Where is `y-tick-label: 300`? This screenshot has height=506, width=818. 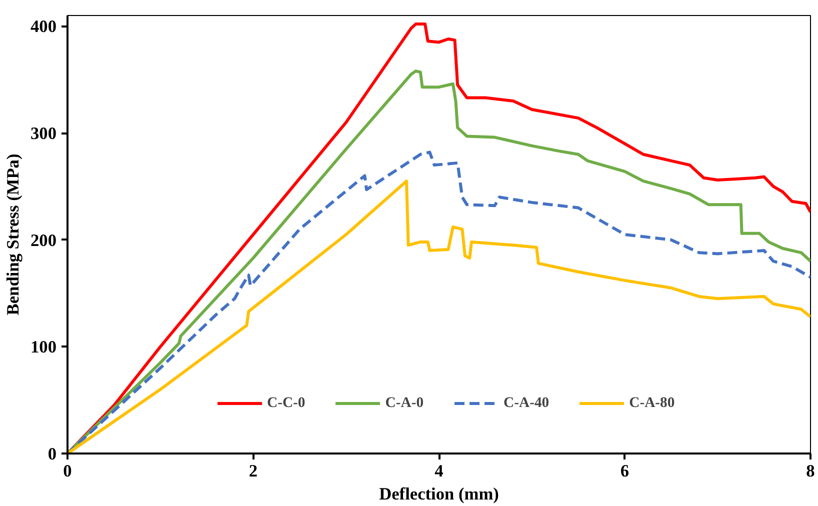 y-tick-label: 300 is located at coordinates (43, 134).